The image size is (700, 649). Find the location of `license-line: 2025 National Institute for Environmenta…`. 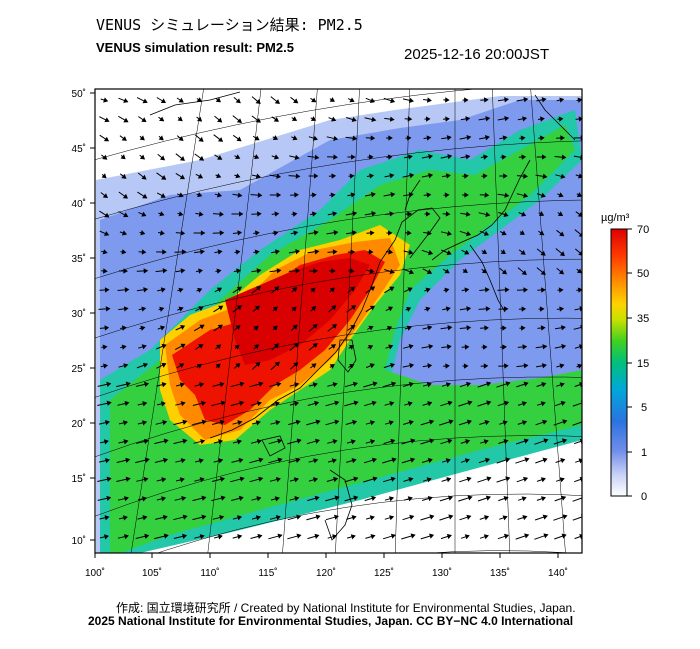

license-line: 2025 National Institute for Environmenta… is located at coordinates (331, 621).